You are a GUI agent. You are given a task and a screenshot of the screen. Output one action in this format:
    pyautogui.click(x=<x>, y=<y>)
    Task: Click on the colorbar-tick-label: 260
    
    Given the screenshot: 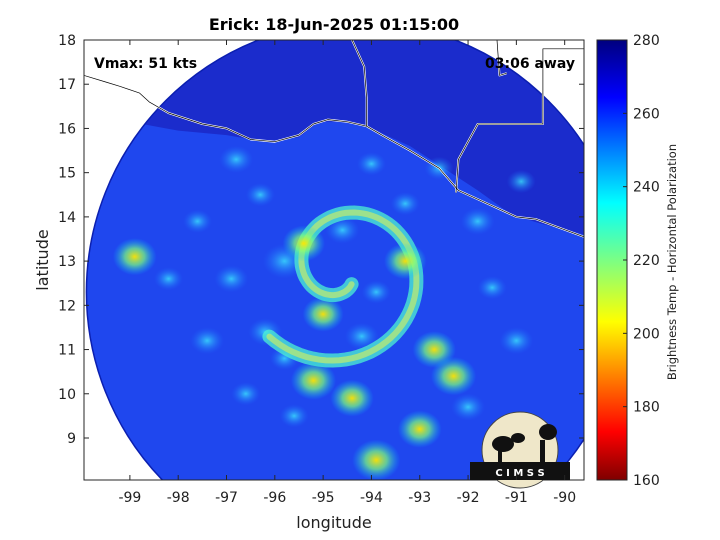 What is the action you would take?
    pyautogui.click(x=646, y=114)
    